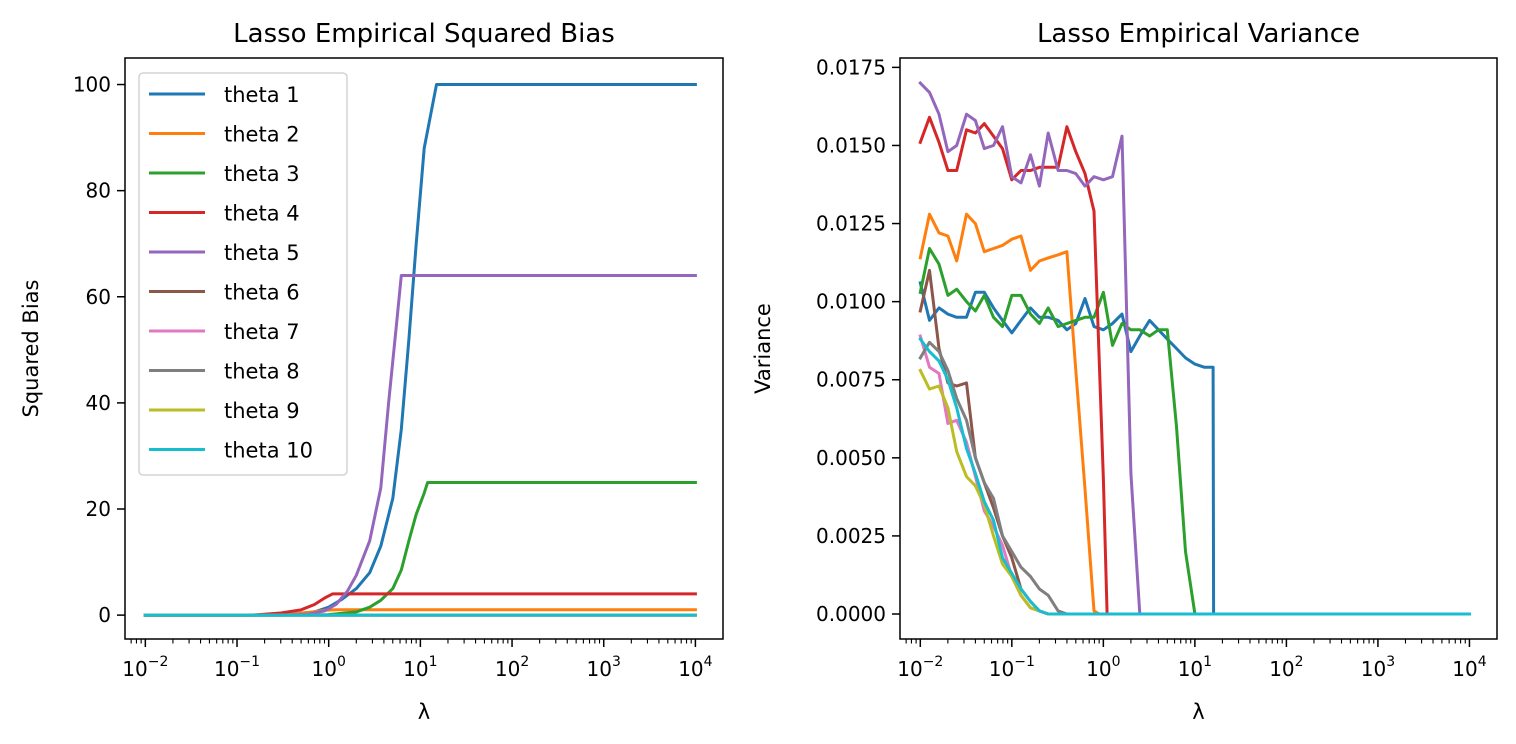 Image resolution: width=1516 pixels, height=744 pixels. I want to click on legend-item: theta 5, so click(224, 253).